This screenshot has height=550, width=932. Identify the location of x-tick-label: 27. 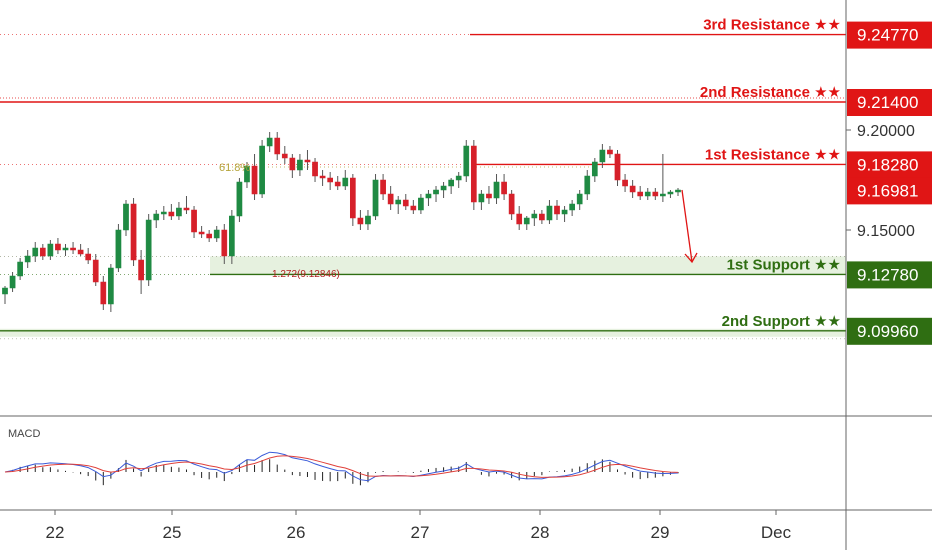
(420, 532).